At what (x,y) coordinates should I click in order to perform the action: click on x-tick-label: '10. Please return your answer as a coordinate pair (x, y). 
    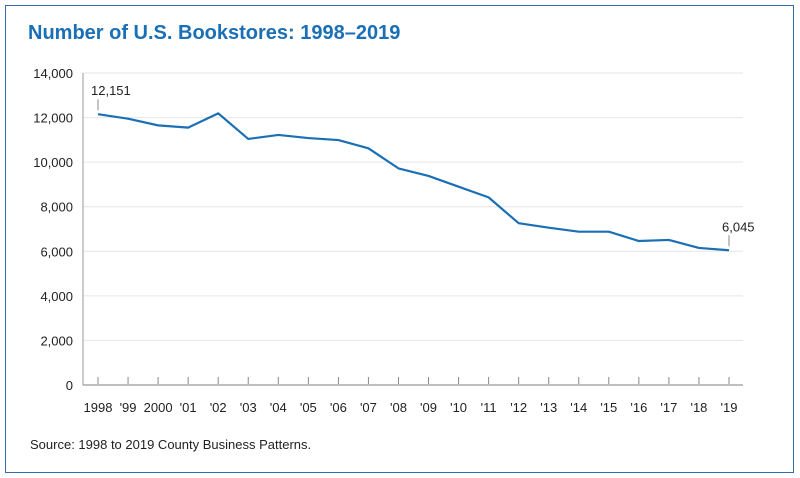
    Looking at the image, I should click on (458, 407).